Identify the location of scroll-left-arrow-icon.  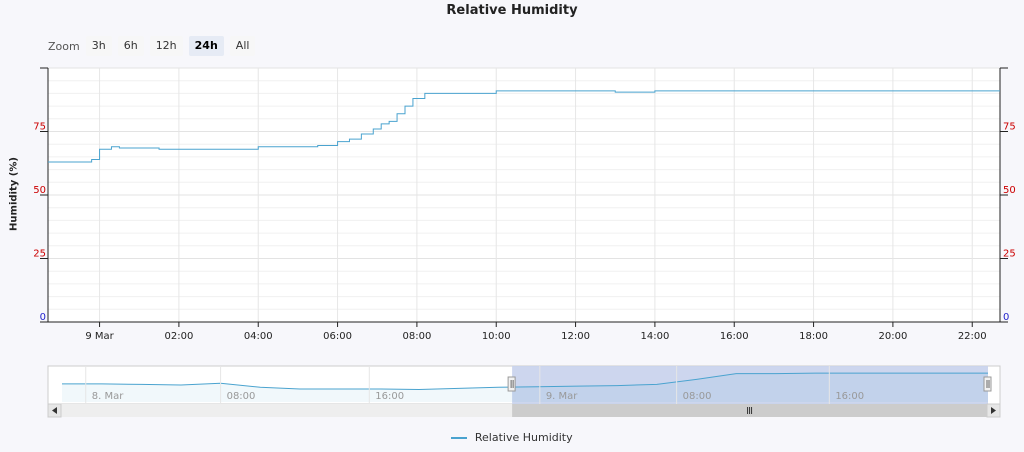
(54, 410).